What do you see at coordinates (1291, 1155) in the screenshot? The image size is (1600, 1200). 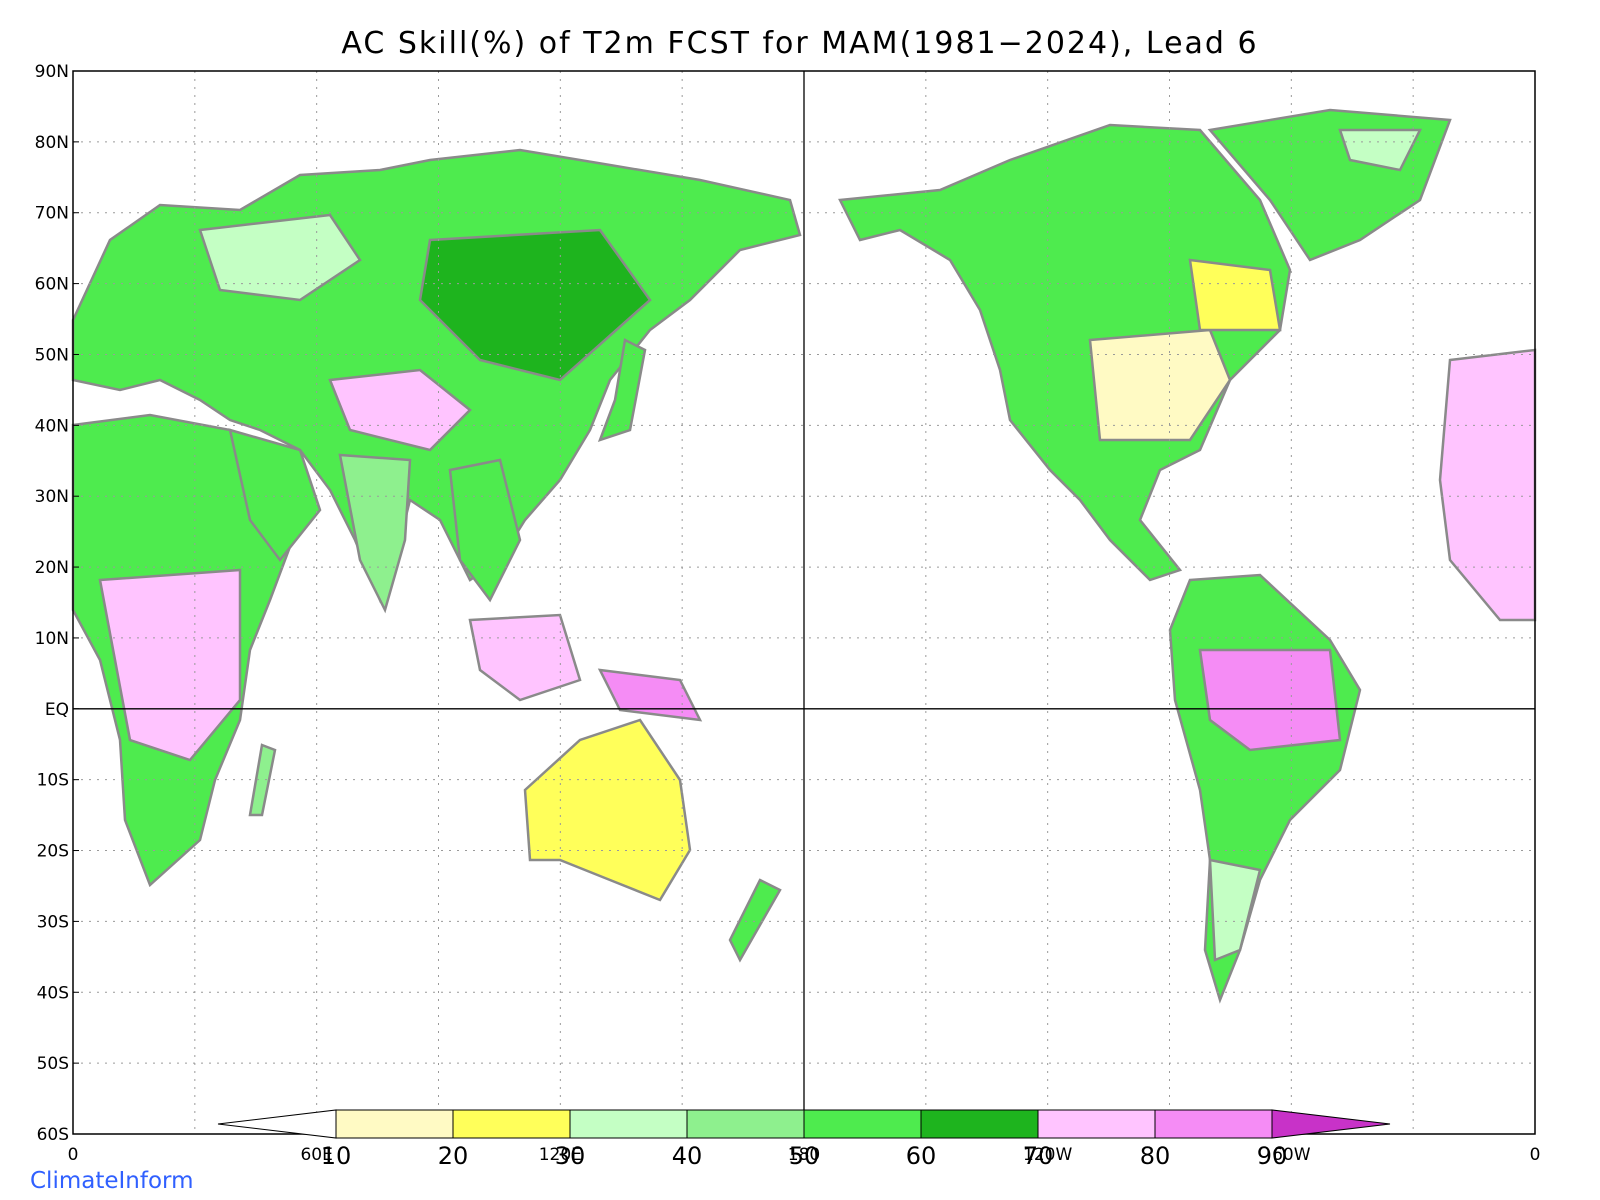 I see `lon-label: 60W` at bounding box center [1291, 1155].